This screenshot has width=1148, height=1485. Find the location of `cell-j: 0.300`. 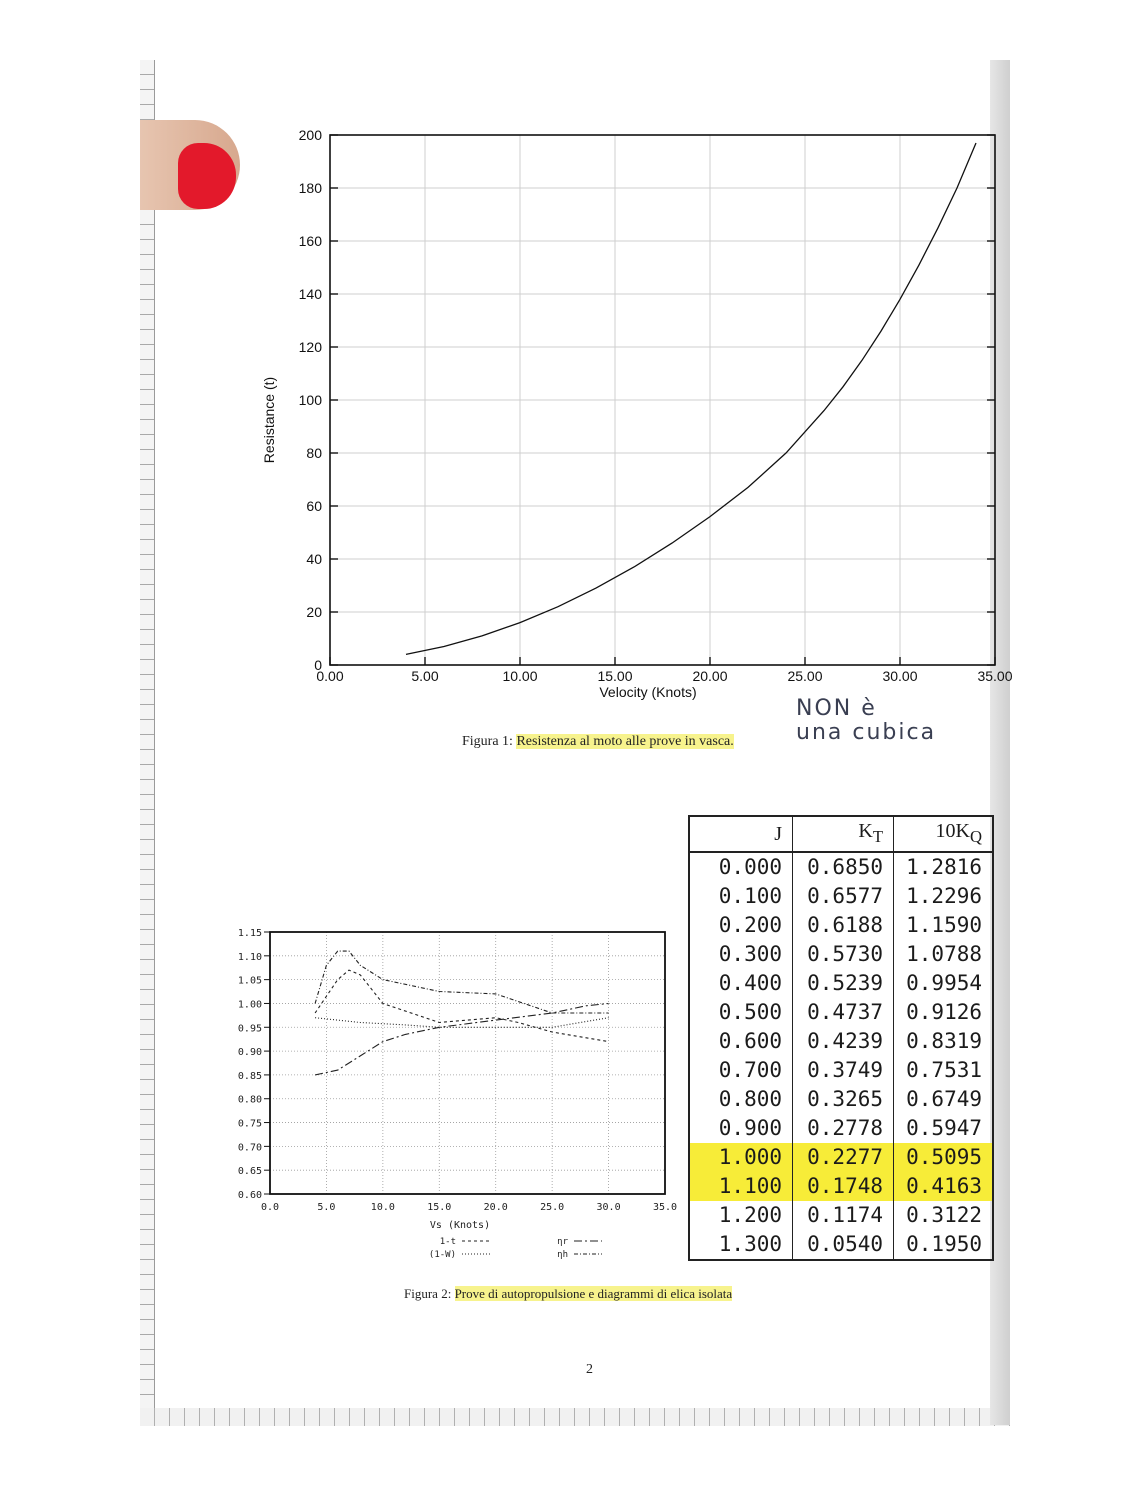

cell-j: 0.300 is located at coordinates (741, 954).